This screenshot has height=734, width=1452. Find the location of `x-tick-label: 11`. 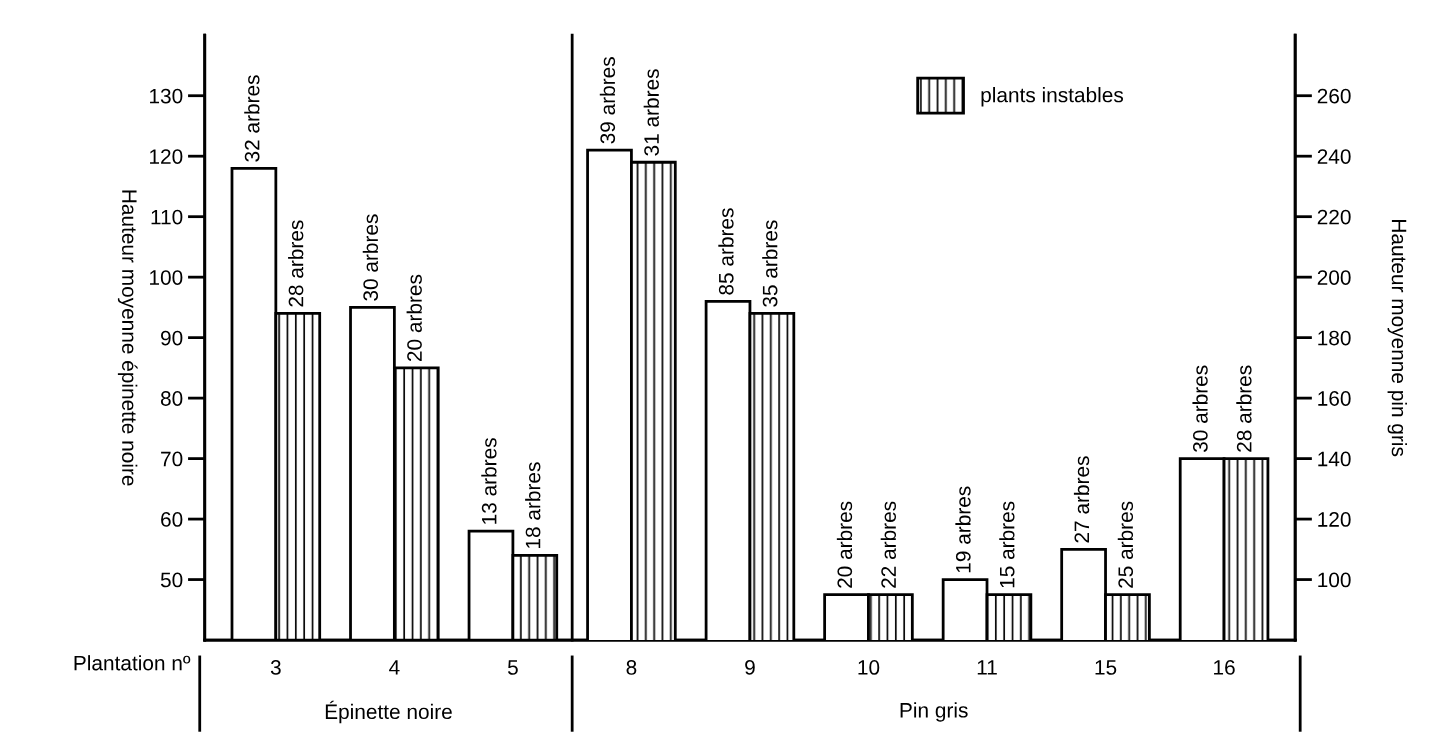

x-tick-label: 11 is located at coordinates (987, 667).